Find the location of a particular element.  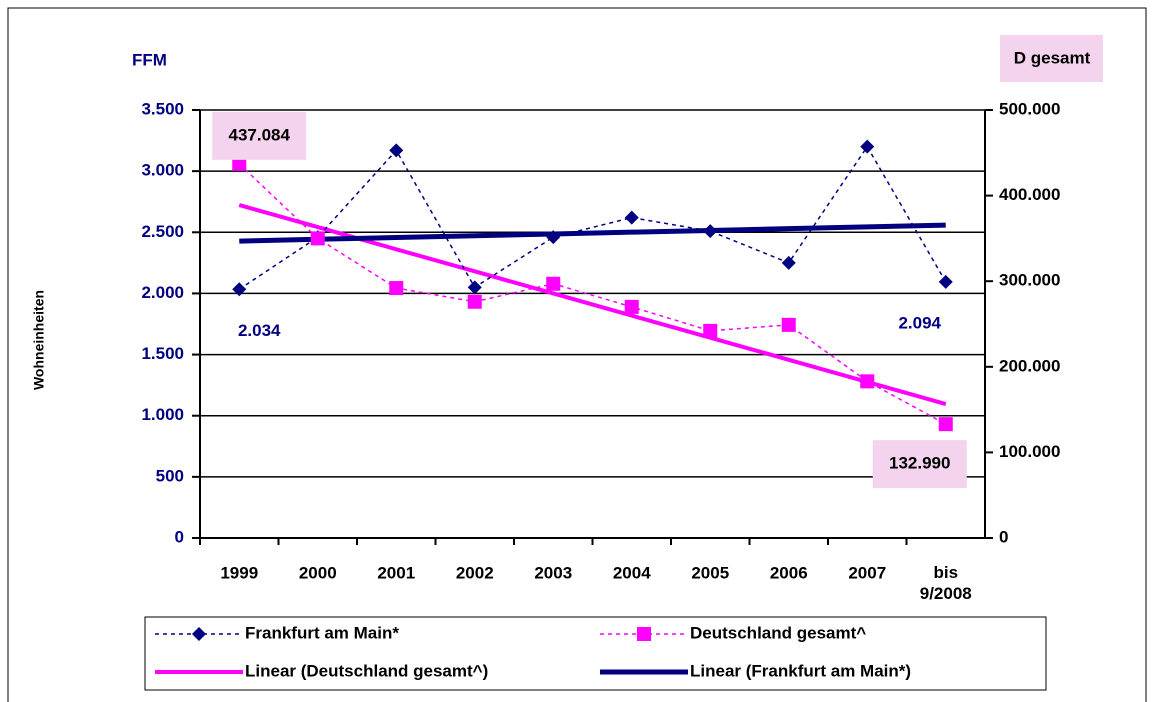

y-tick-label: 3.500 is located at coordinates (162, 108).